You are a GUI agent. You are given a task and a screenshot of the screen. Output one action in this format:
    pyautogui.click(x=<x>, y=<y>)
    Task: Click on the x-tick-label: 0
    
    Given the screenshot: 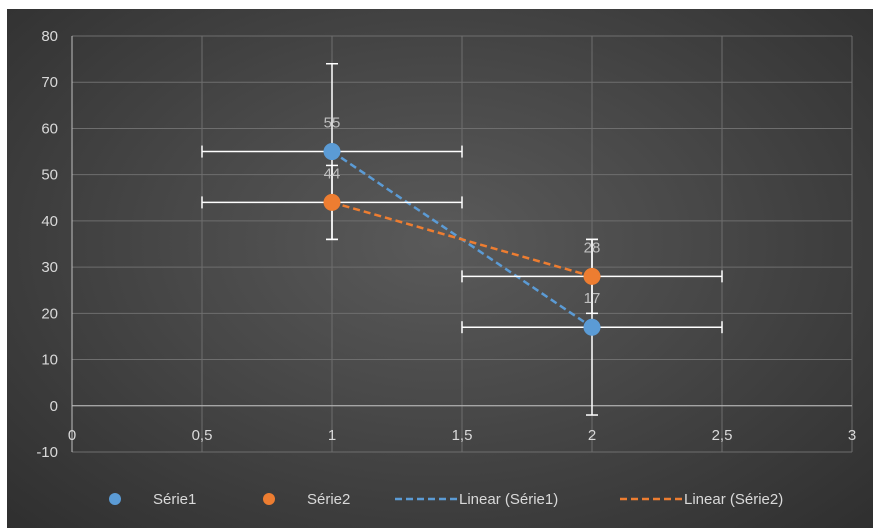 What is the action you would take?
    pyautogui.click(x=72, y=435)
    